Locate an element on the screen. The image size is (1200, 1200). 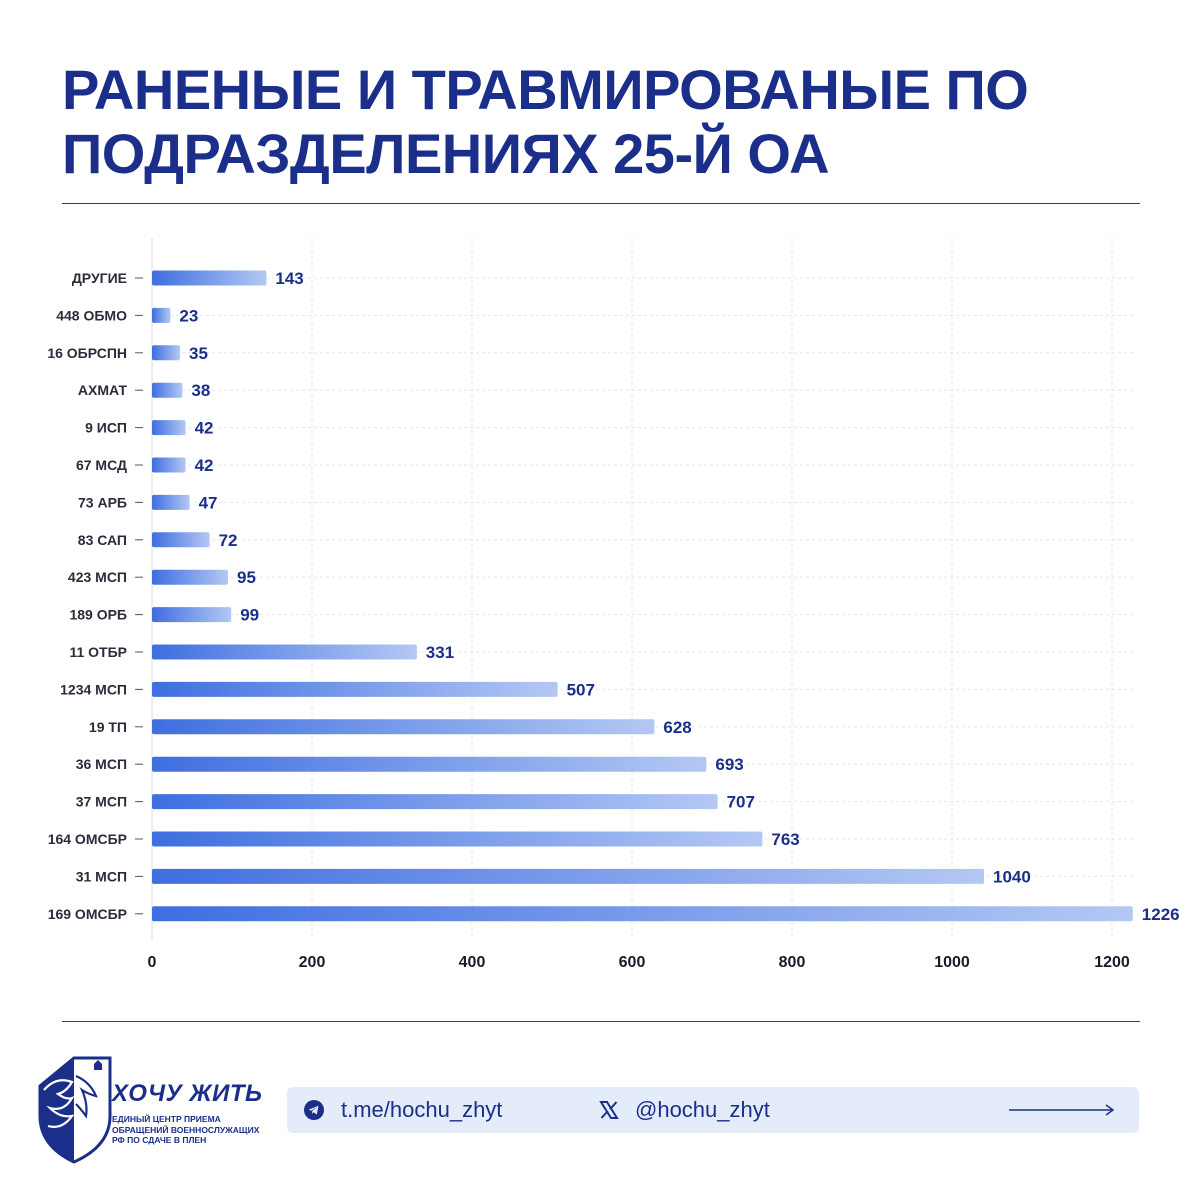
category-label: 37 МСП is located at coordinates (101, 802).